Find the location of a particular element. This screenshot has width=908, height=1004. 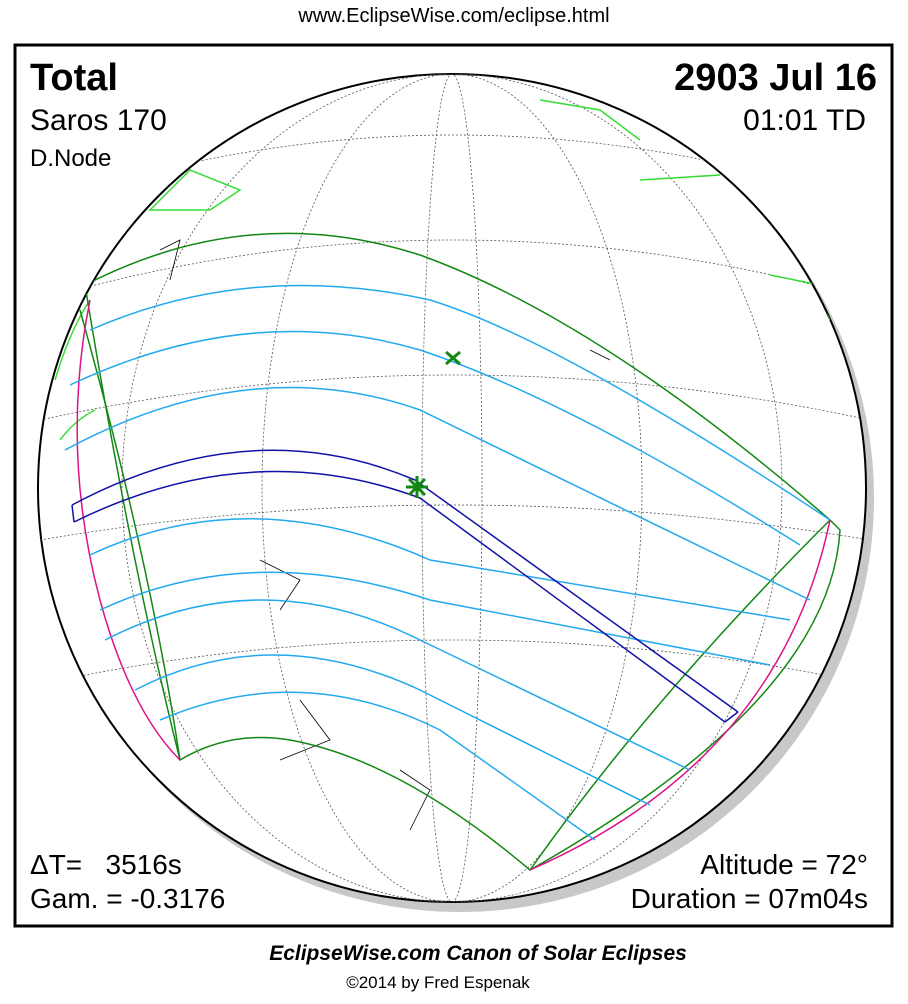

node: D.Node is located at coordinates (70, 158).